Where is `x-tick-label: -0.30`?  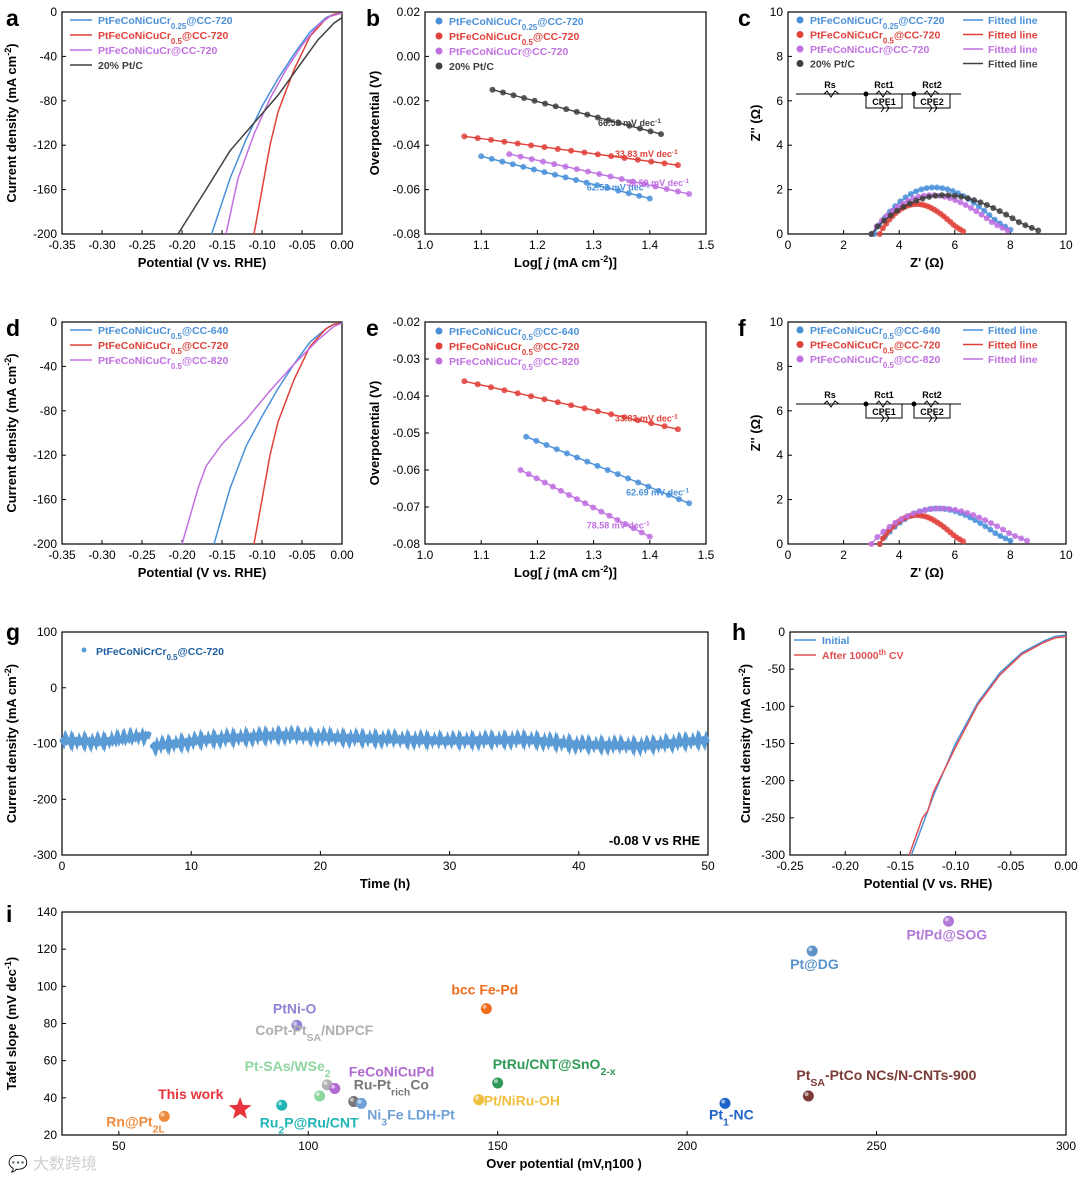 x-tick-label: -0.30 is located at coordinates (102, 555).